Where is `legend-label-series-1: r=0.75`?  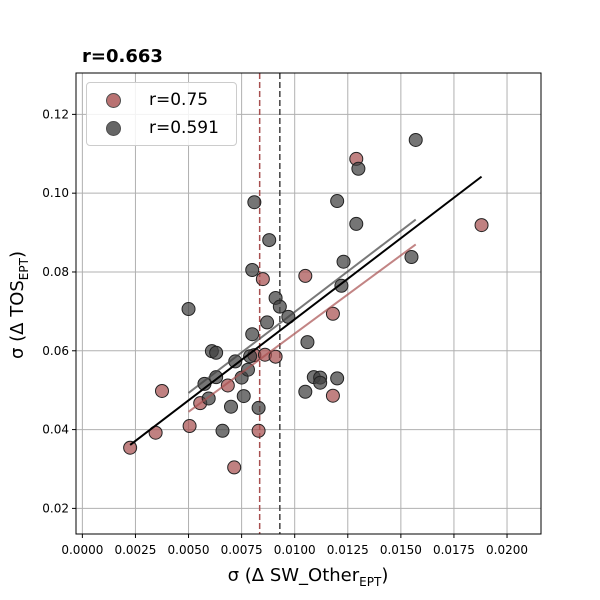
legend-label-series-1: r=0.75 is located at coordinates (179, 100).